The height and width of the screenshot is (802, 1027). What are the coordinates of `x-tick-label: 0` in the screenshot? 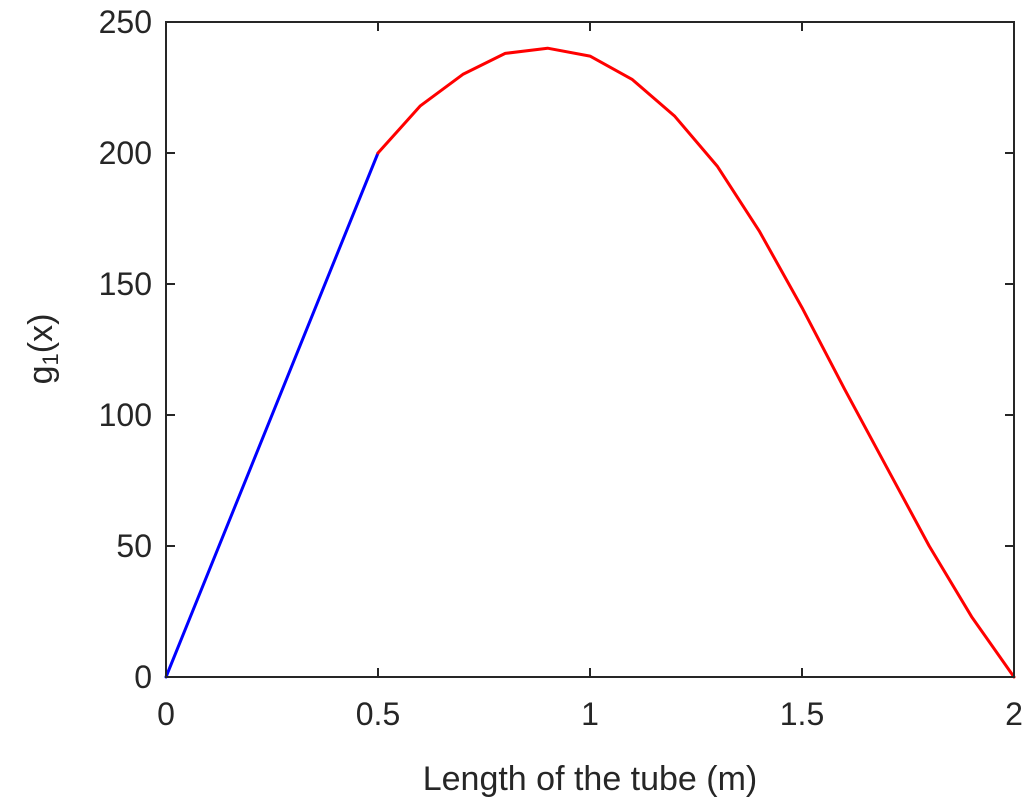 It's located at (166, 714).